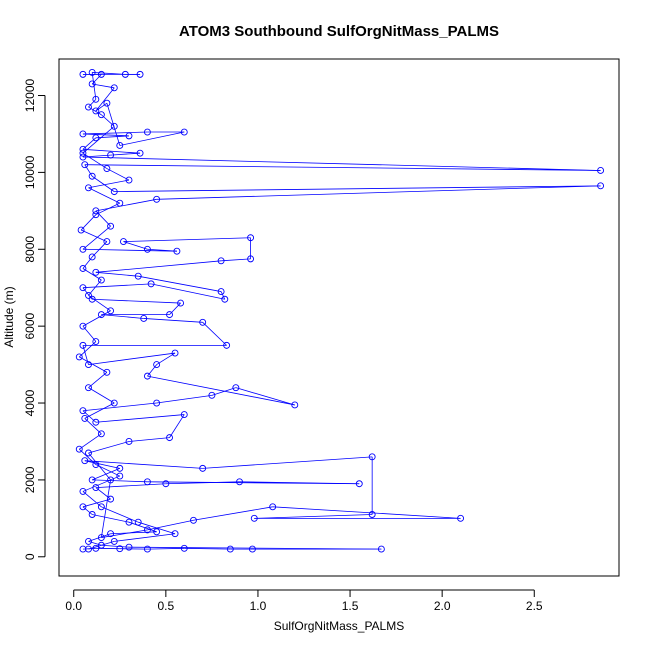  What do you see at coordinates (304, 601) in the screenshot?
I see `x-axis: 0.0 0.5 1.0 1.5 2.0 2.5` at bounding box center [304, 601].